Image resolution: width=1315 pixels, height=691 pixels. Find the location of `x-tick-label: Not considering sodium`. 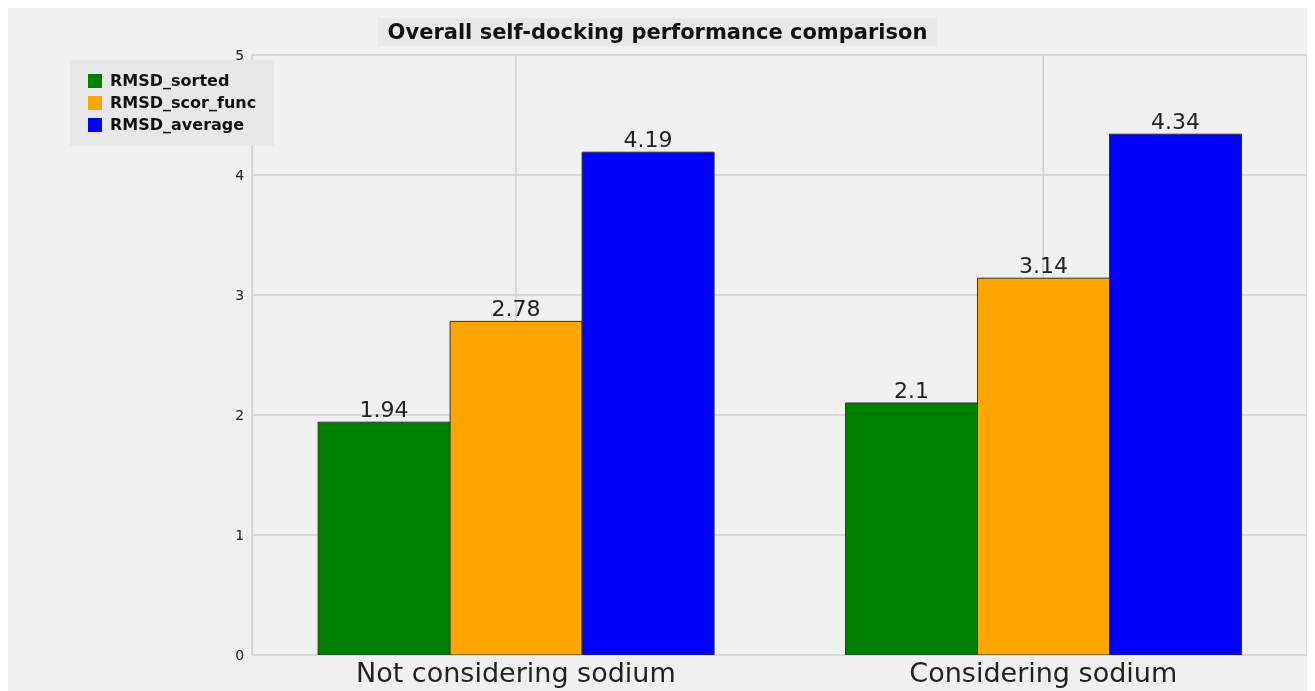

x-tick-label: Not considering sodium is located at coordinates (516, 673).